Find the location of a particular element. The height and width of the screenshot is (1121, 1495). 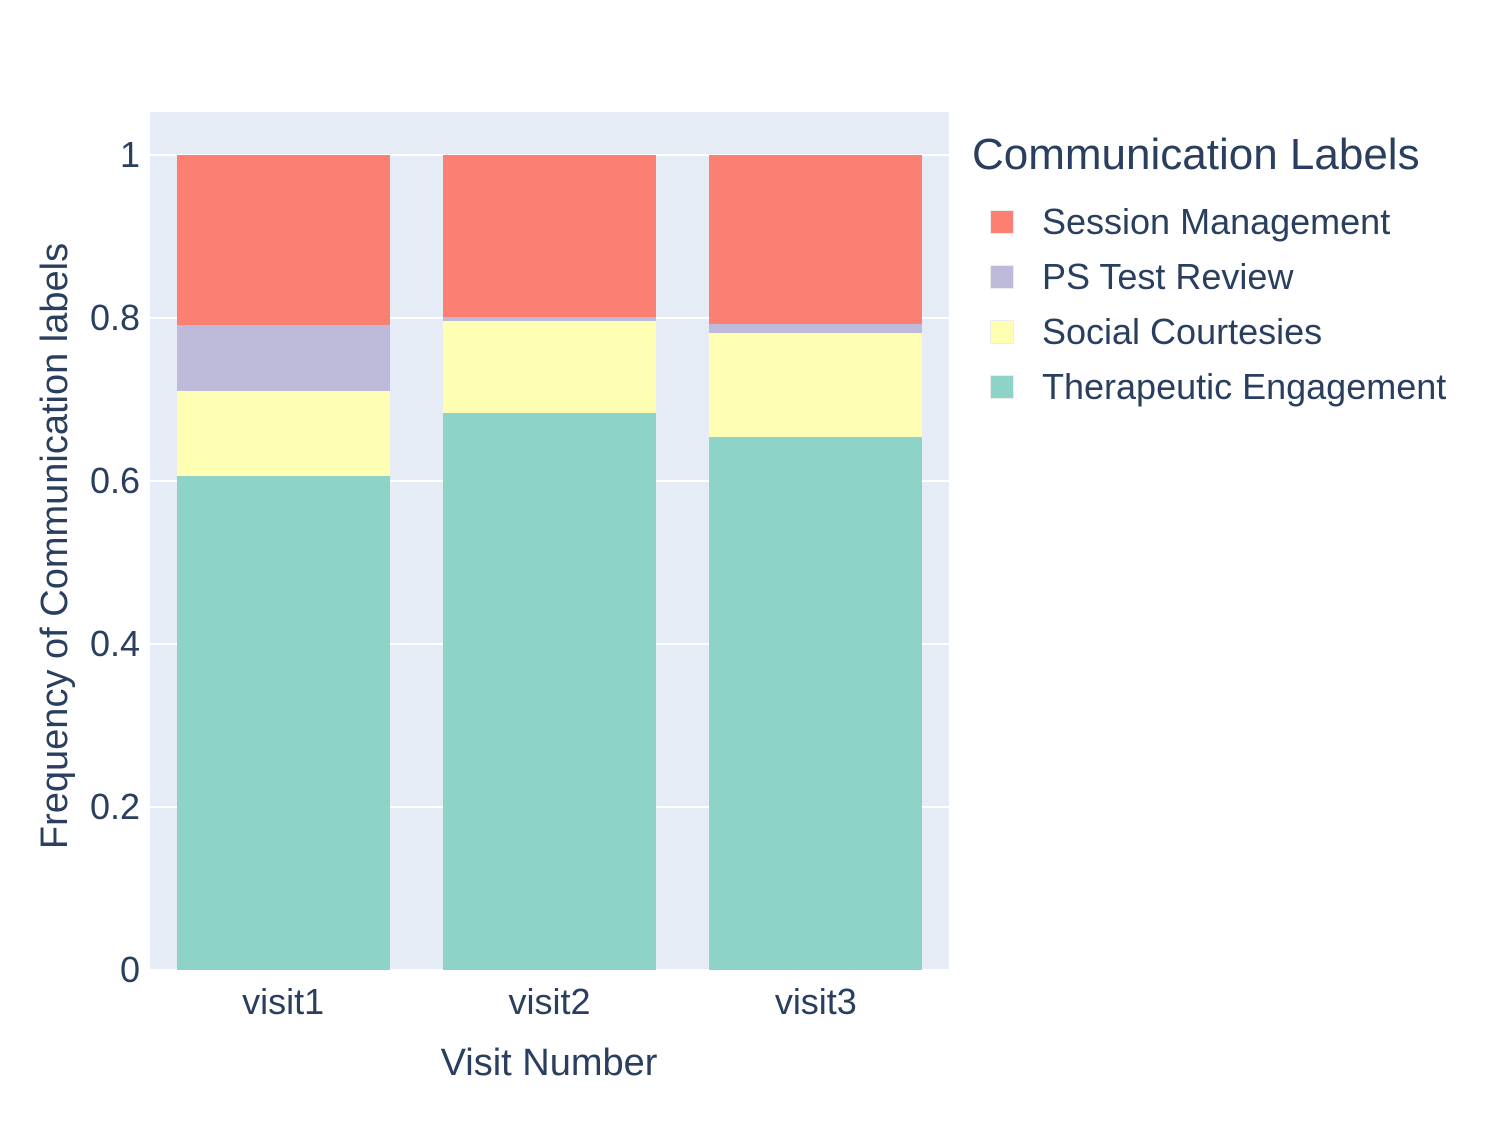

bar-segment-visit1-ps-test-review is located at coordinates (283, 357).